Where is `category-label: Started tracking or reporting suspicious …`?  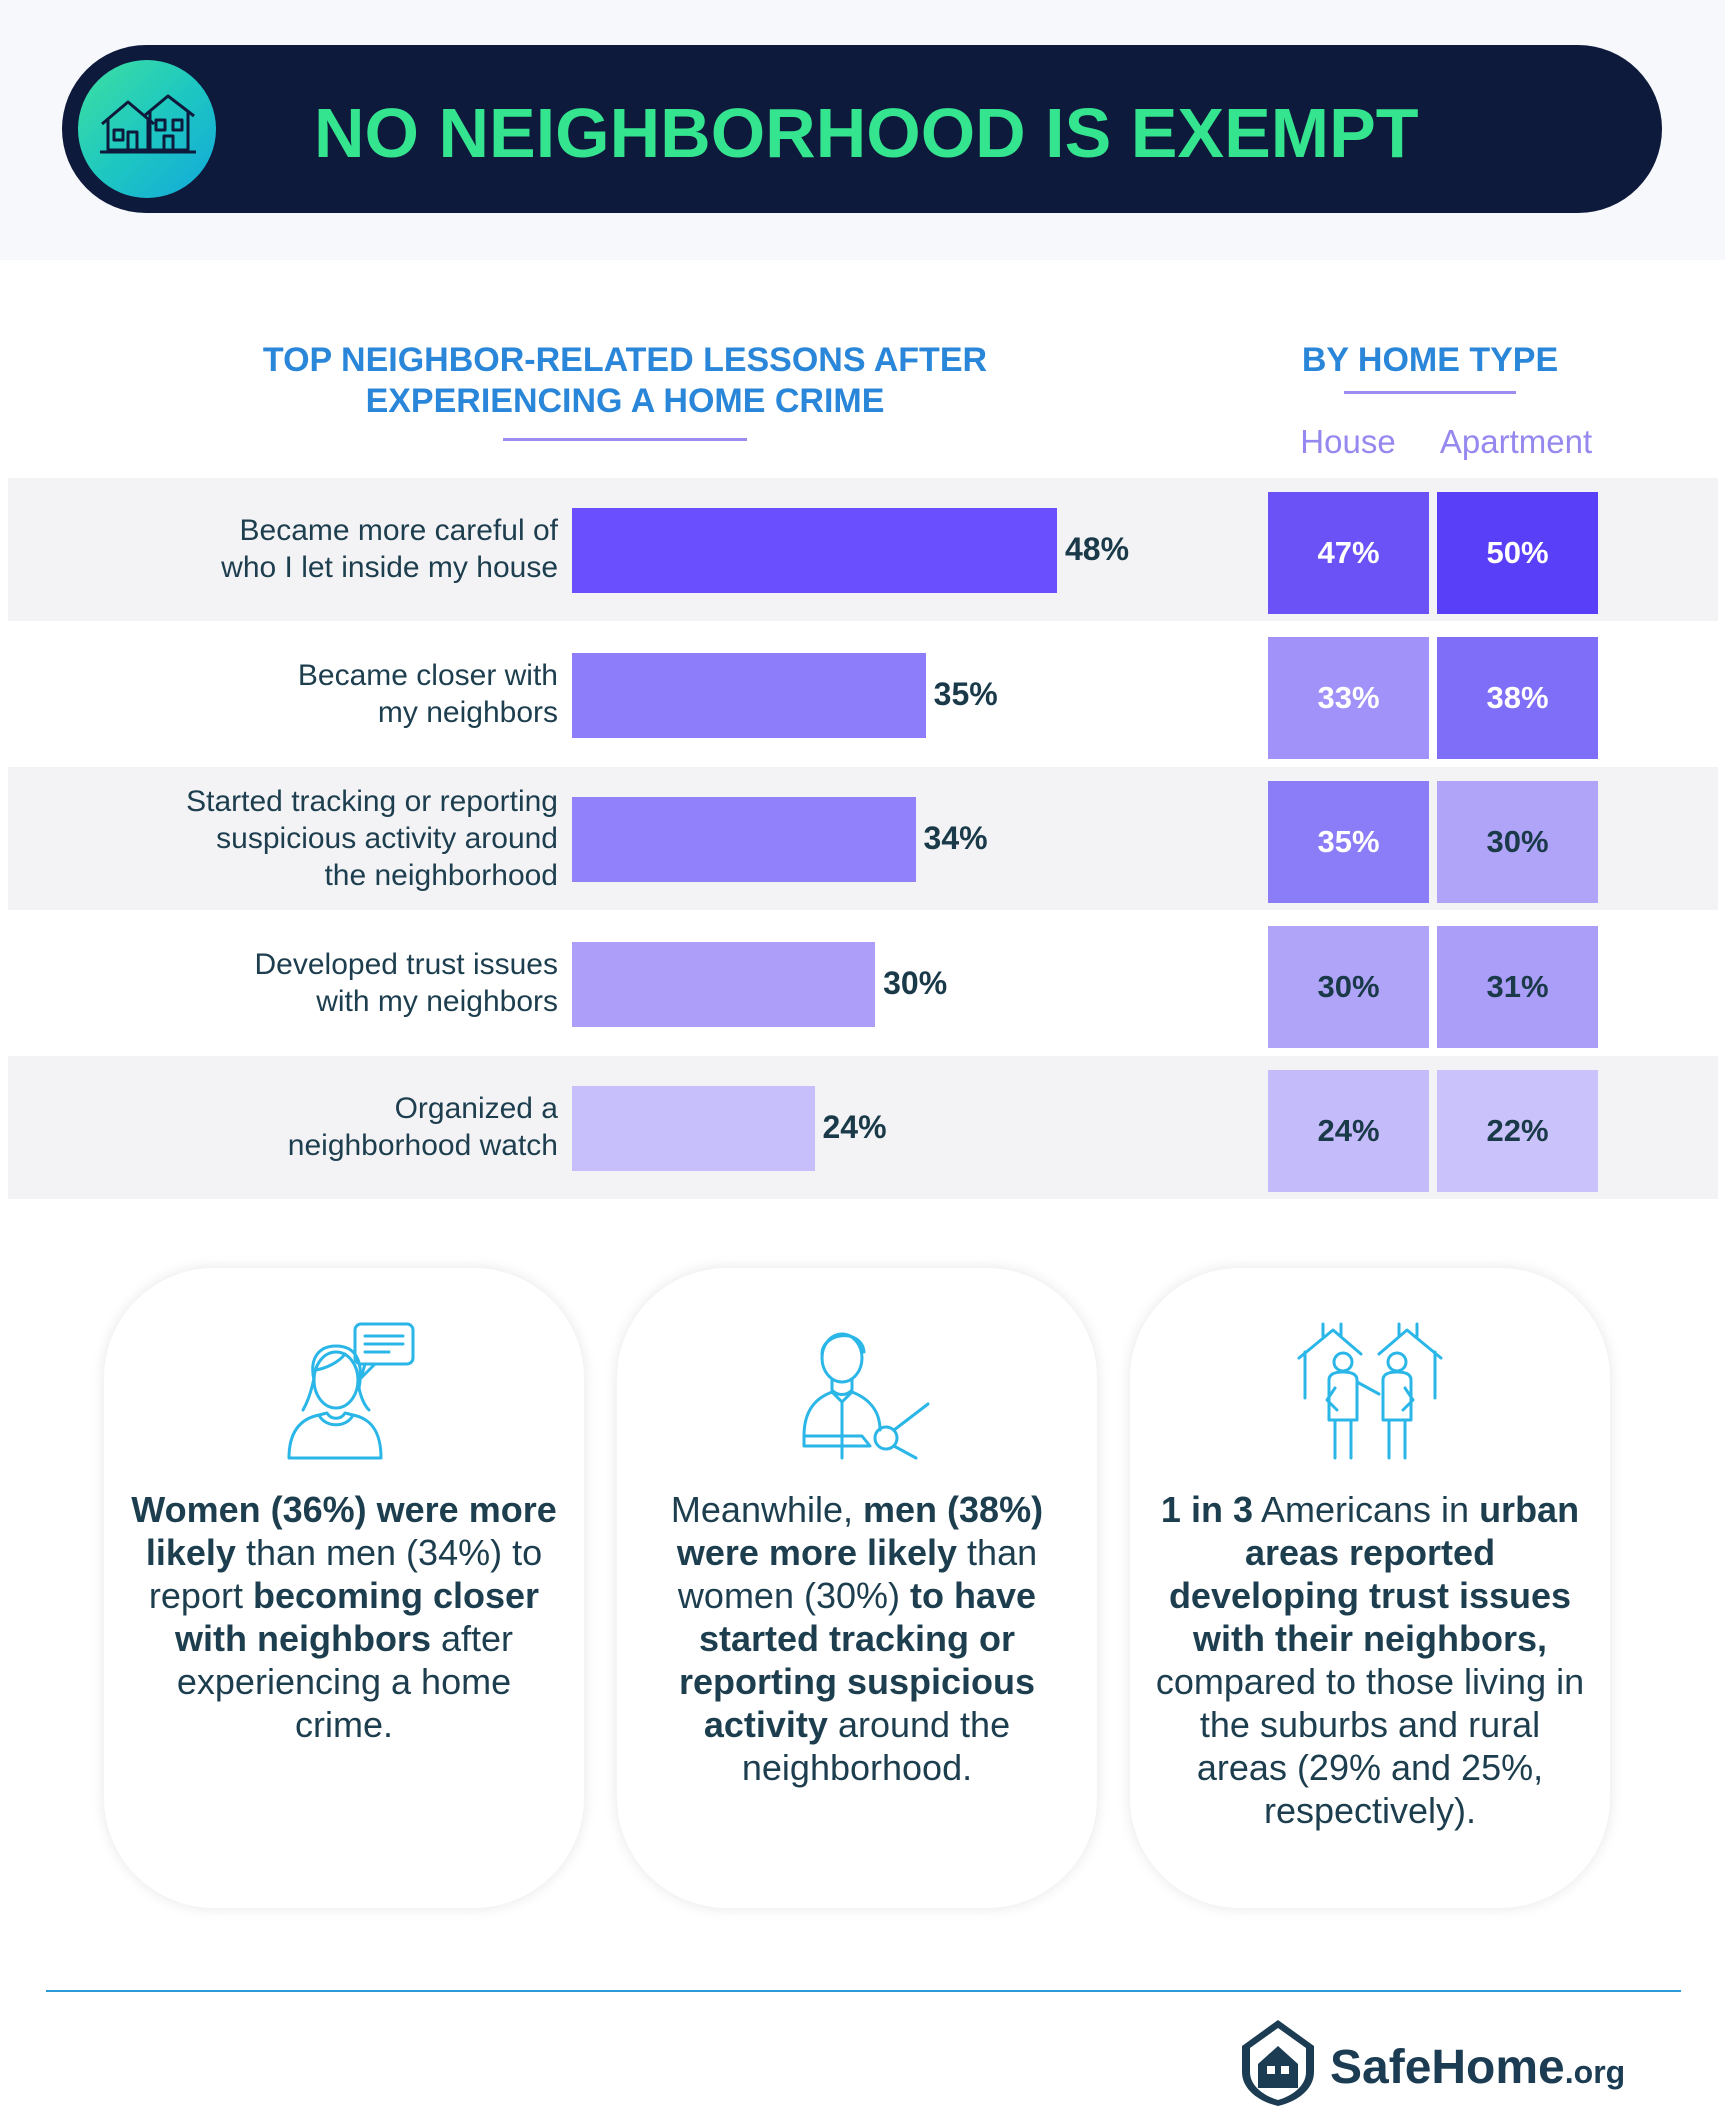 category-label: Started tracking or reporting suspicious … is located at coordinates (299, 838).